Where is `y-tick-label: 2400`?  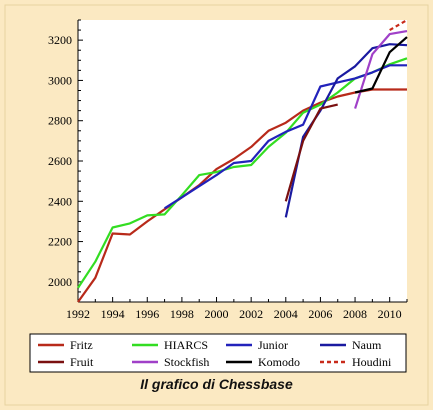 y-tick-label: 2400 is located at coordinates (60, 201).